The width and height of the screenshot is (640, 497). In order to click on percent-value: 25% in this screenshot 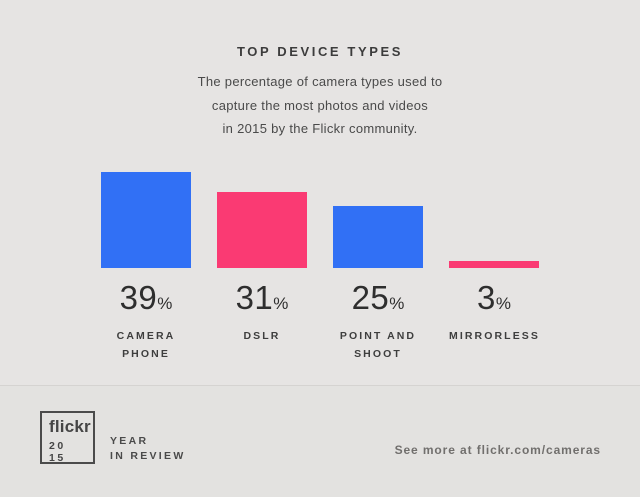, I will do `click(378, 301)`.